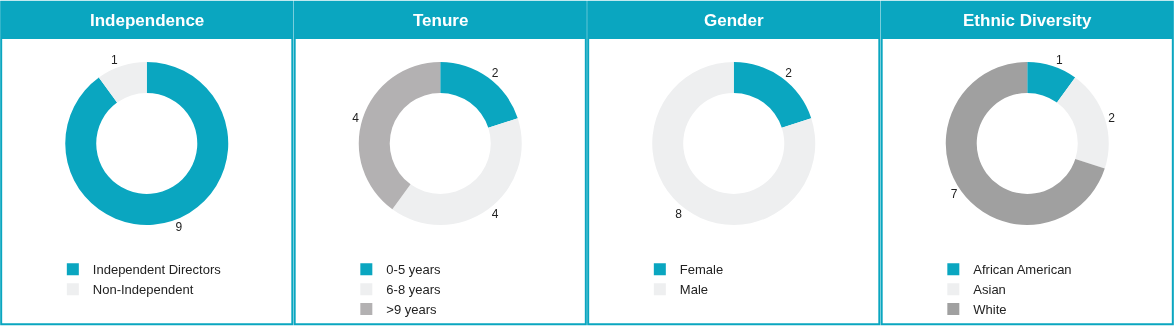  I want to click on legend-label: Female, so click(701, 270).